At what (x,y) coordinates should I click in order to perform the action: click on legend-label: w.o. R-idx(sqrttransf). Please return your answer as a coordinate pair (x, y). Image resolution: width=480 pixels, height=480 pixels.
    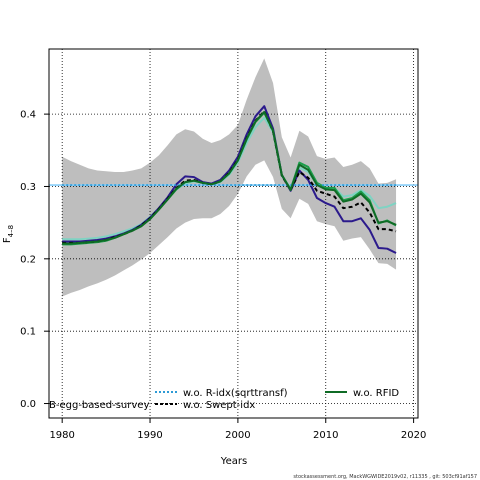
    Looking at the image, I should click on (235, 393).